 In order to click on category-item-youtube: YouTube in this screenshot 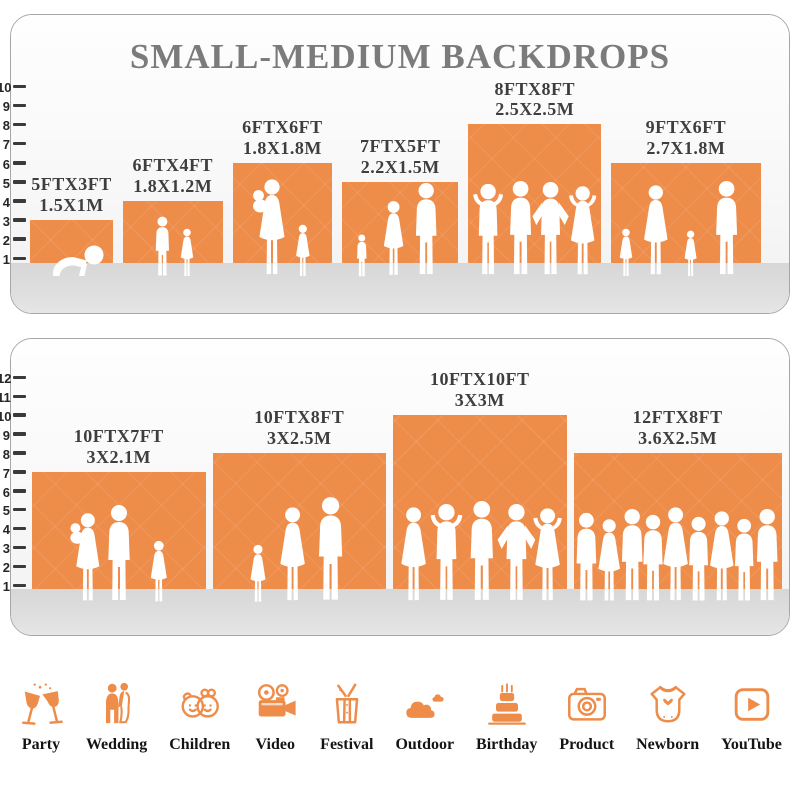, I will do `click(751, 717)`.